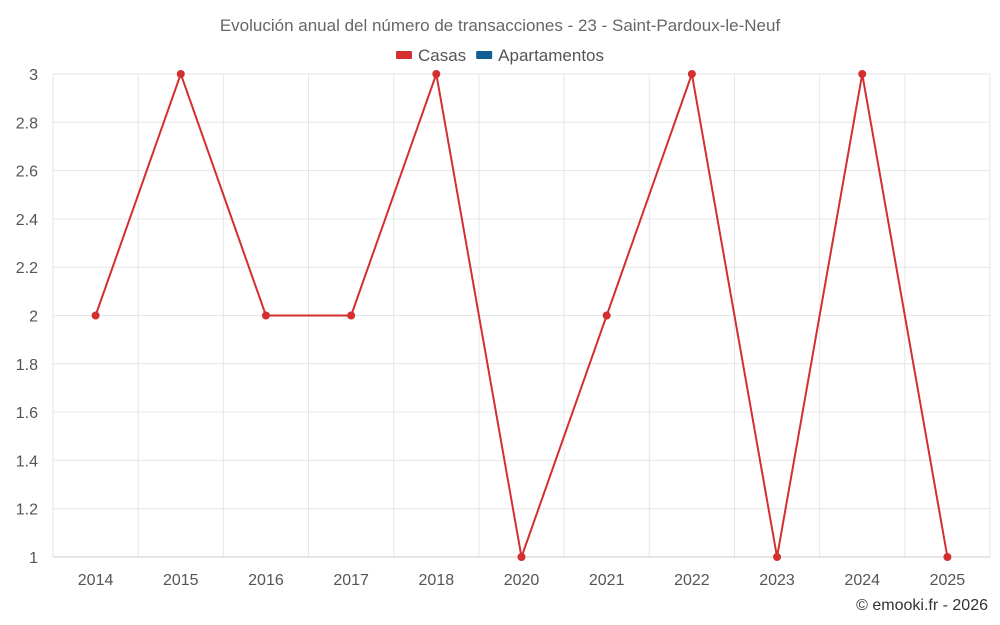 This screenshot has height=625, width=1000. I want to click on y-tick-label: 1.8, so click(27, 365).